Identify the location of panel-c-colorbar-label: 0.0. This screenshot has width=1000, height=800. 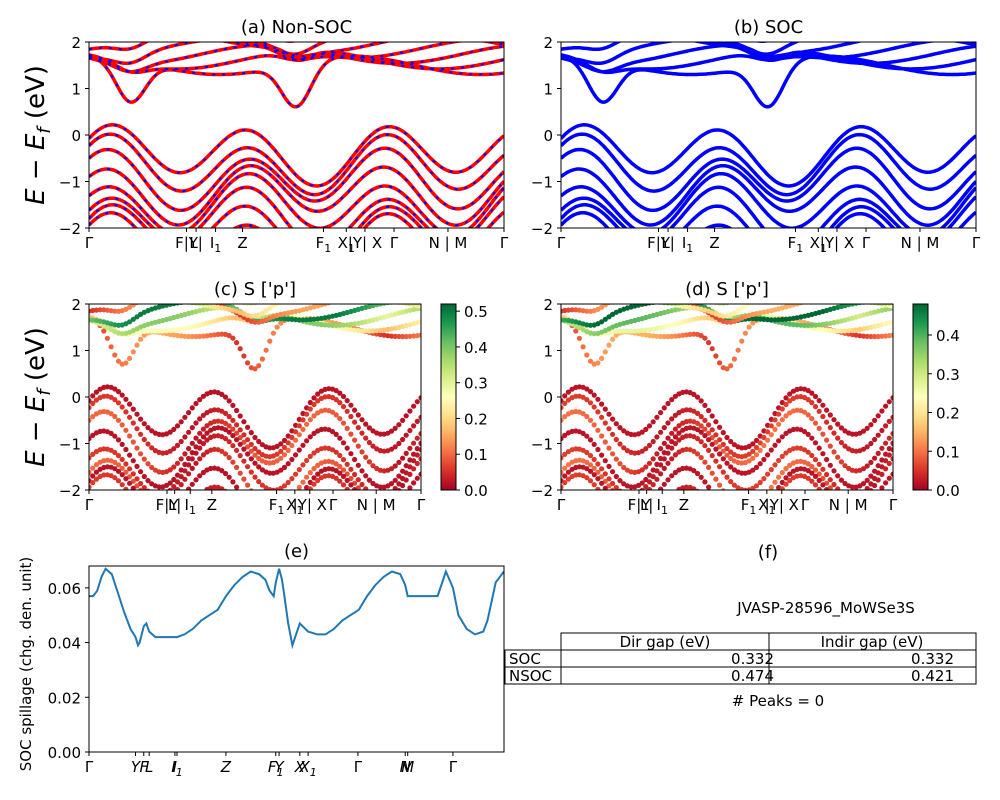
(476, 491).